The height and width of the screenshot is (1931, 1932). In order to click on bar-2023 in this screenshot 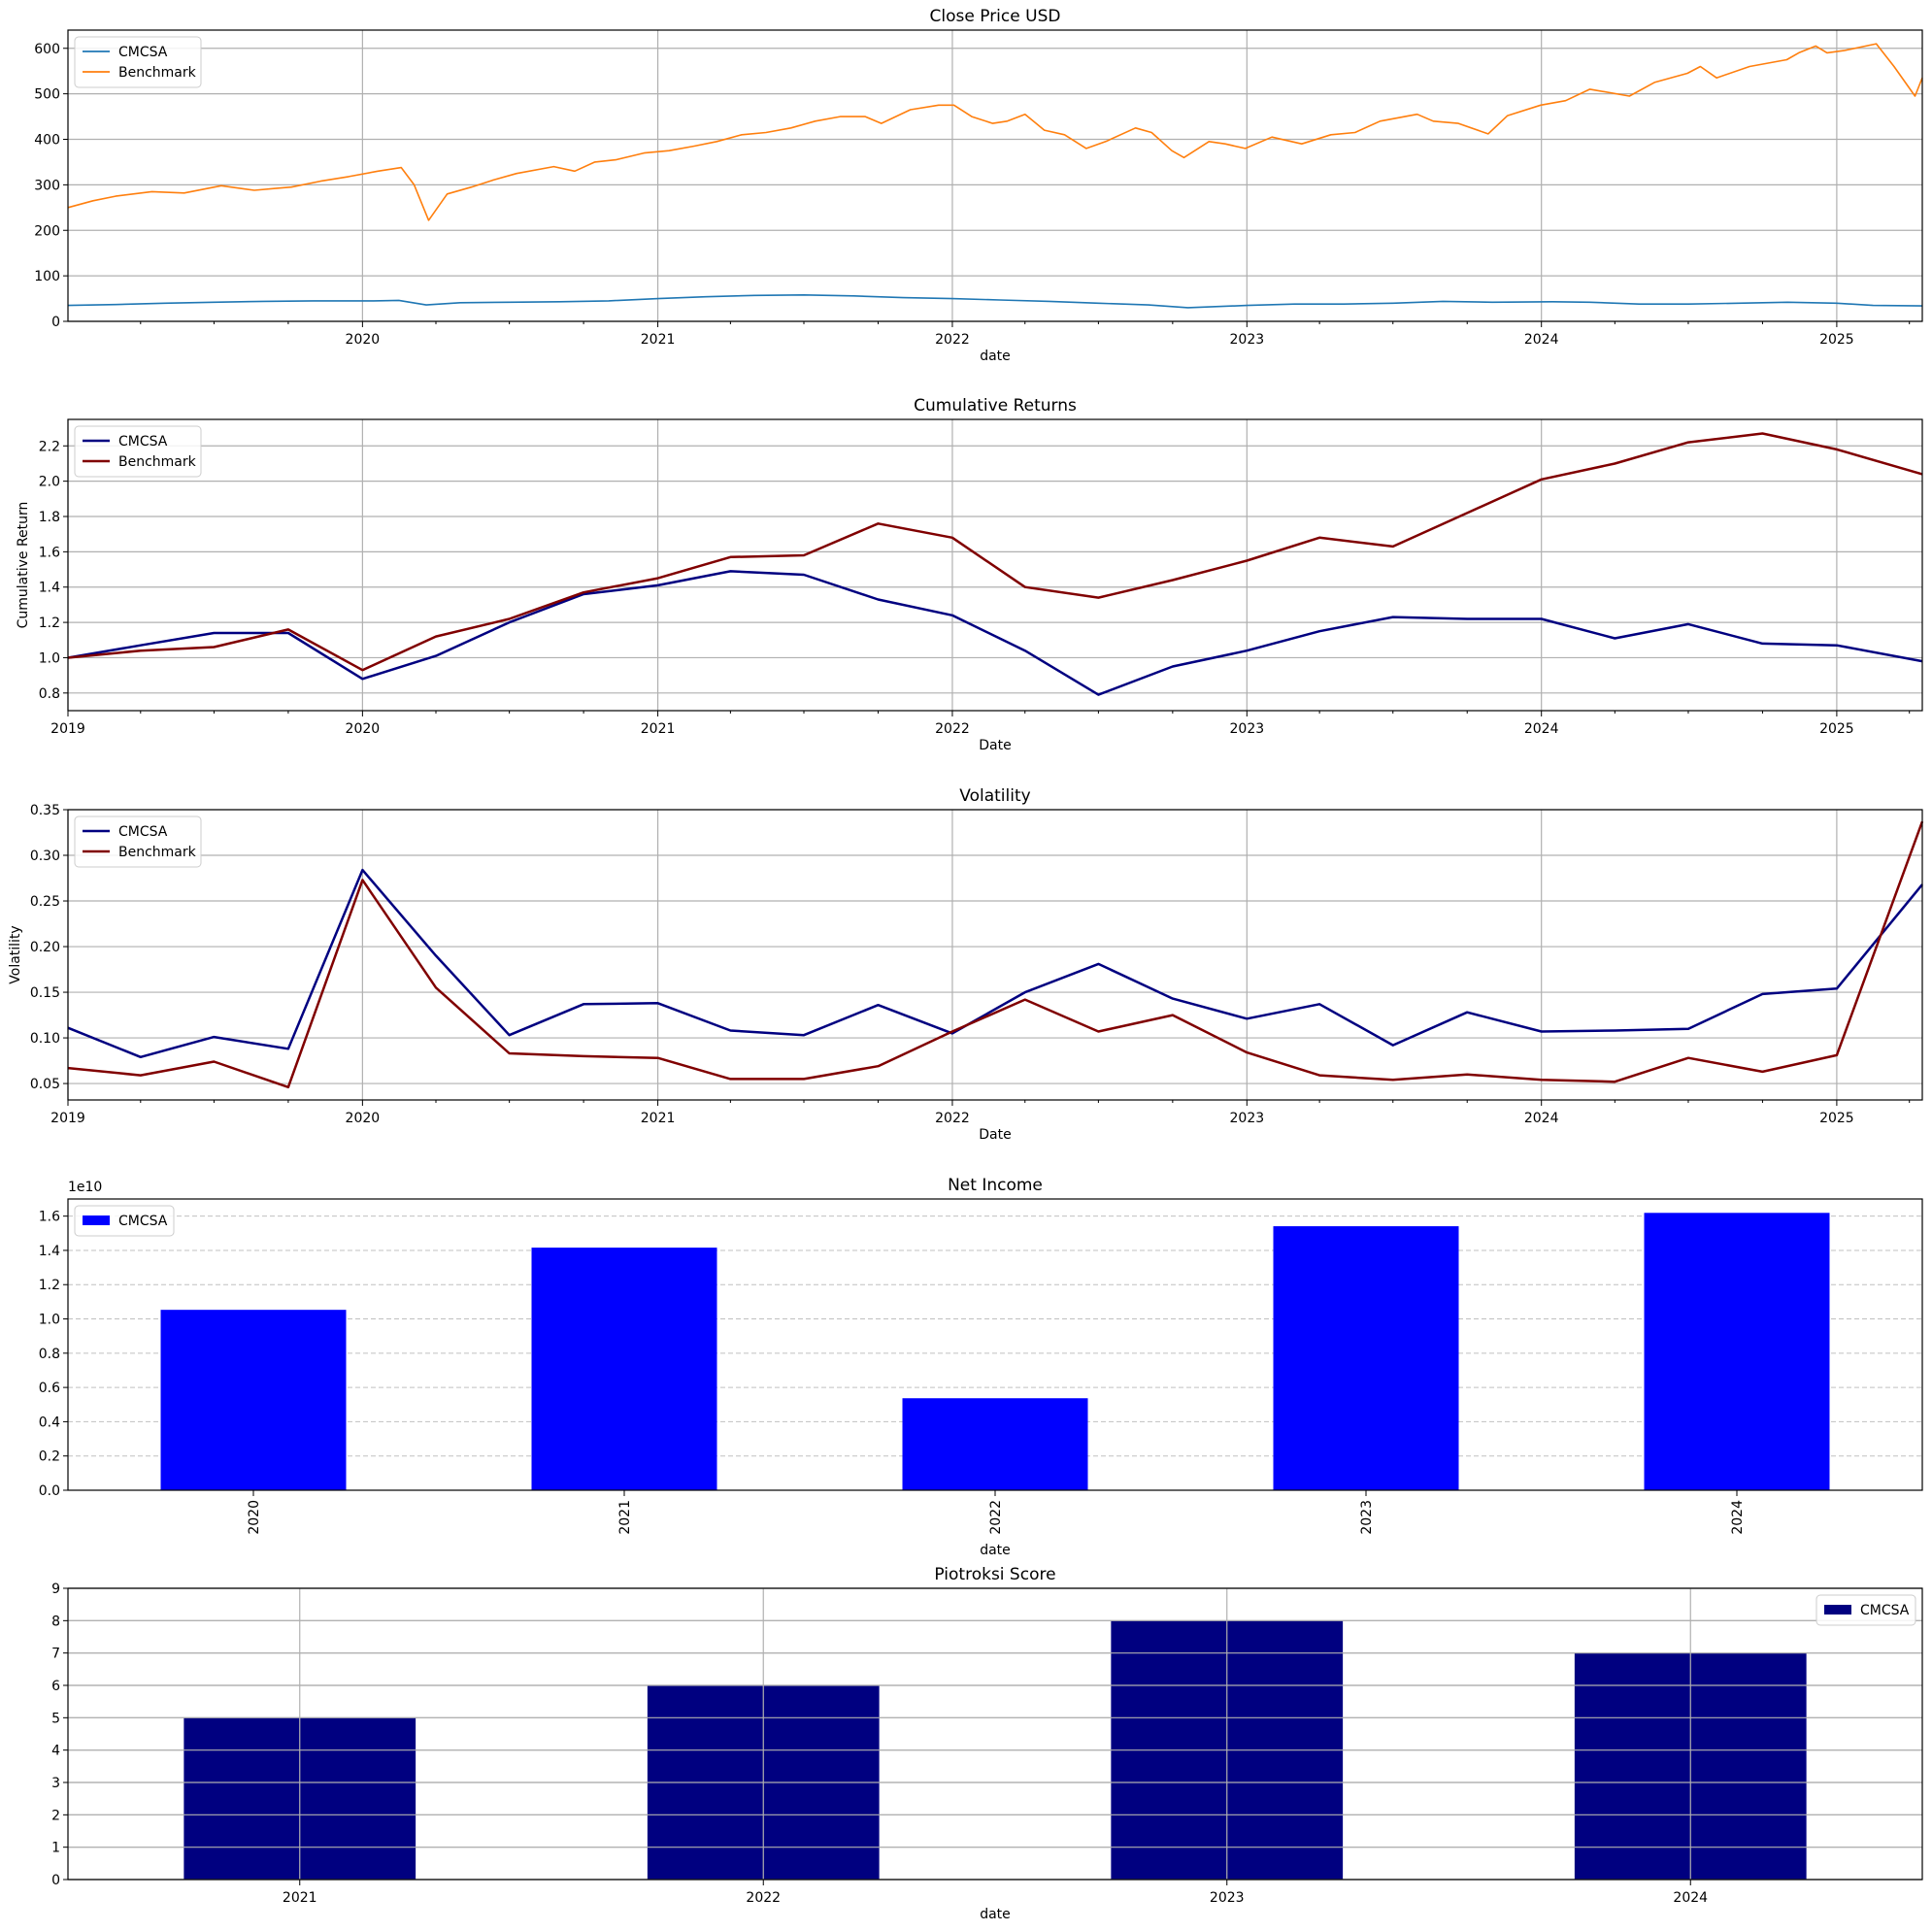, I will do `click(1366, 1358)`.